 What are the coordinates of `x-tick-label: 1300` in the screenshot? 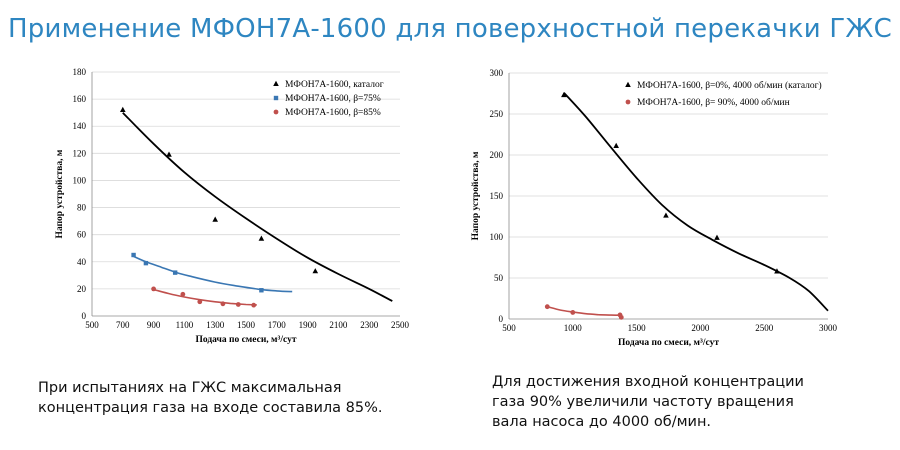 It's located at (215, 325).